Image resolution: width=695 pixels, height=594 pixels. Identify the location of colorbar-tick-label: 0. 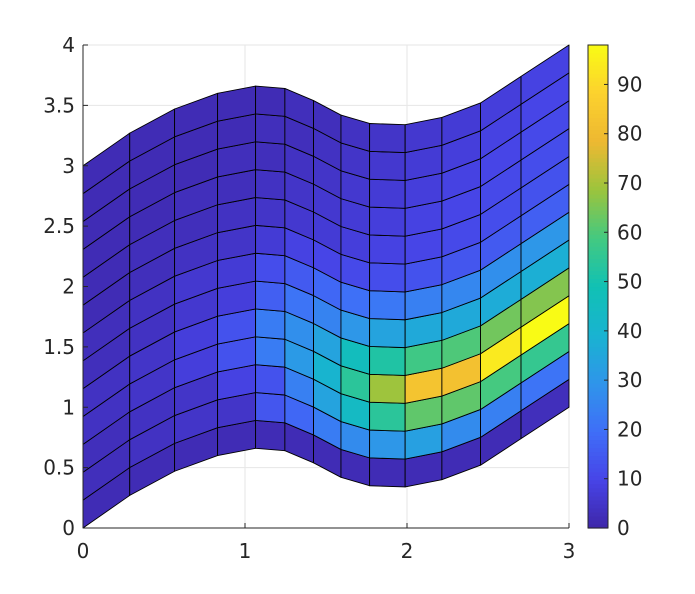
(623, 528).